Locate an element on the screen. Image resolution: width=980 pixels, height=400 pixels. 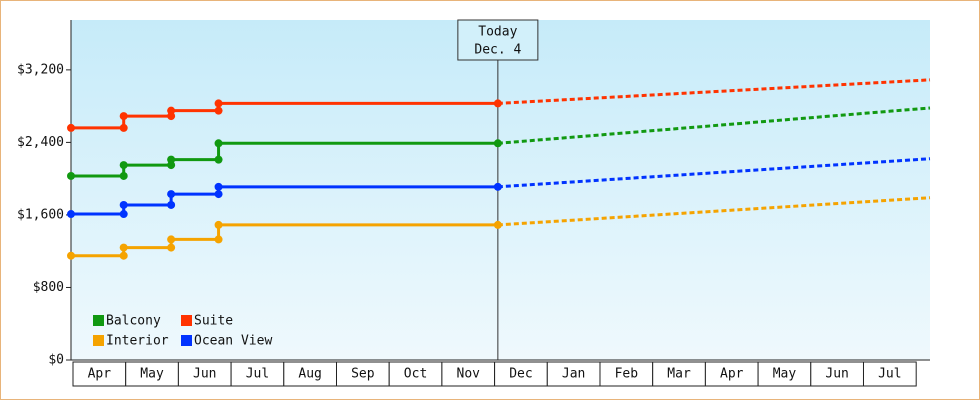
legend-label: Balcony is located at coordinates (133, 321).